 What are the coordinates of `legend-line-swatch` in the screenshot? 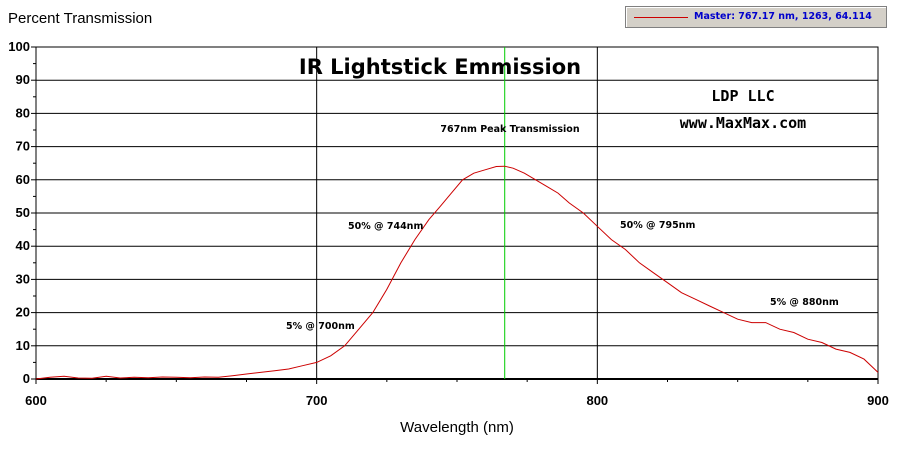 It's located at (661, 17).